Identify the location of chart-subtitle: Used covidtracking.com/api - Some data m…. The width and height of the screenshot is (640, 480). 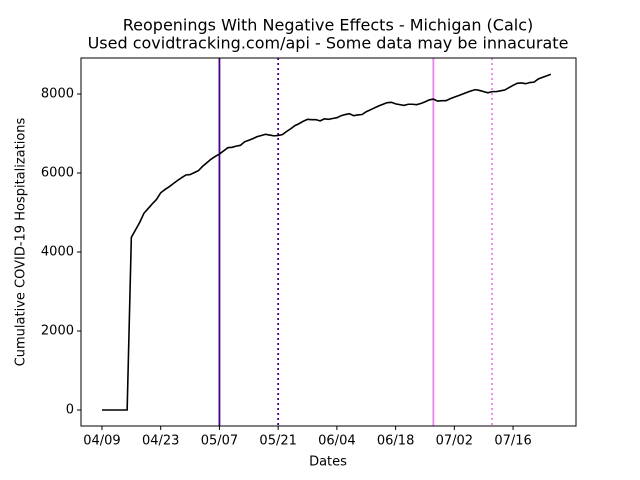
(328, 43).